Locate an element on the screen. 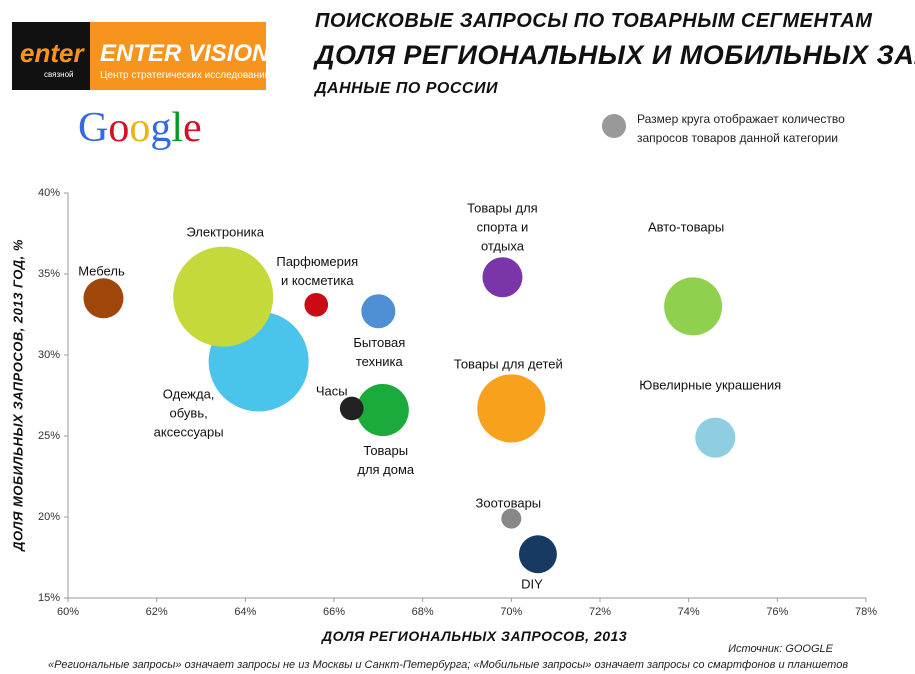  bubble-label: Бытовая техника is located at coordinates (379, 352).